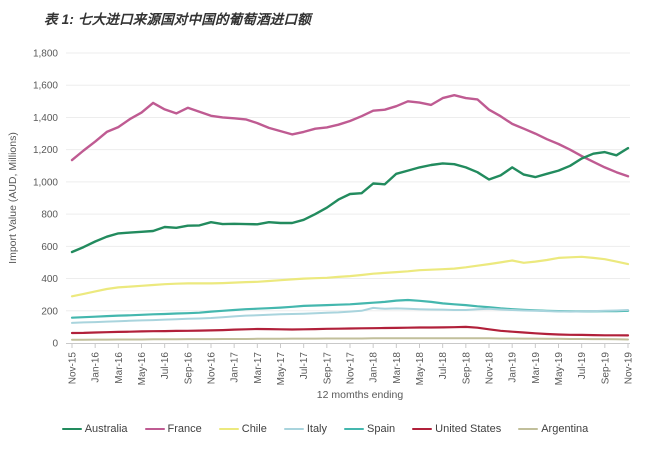 The height and width of the screenshot is (455, 650). What do you see at coordinates (528, 429) in the screenshot?
I see `legend-swatch-argentina` at bounding box center [528, 429].